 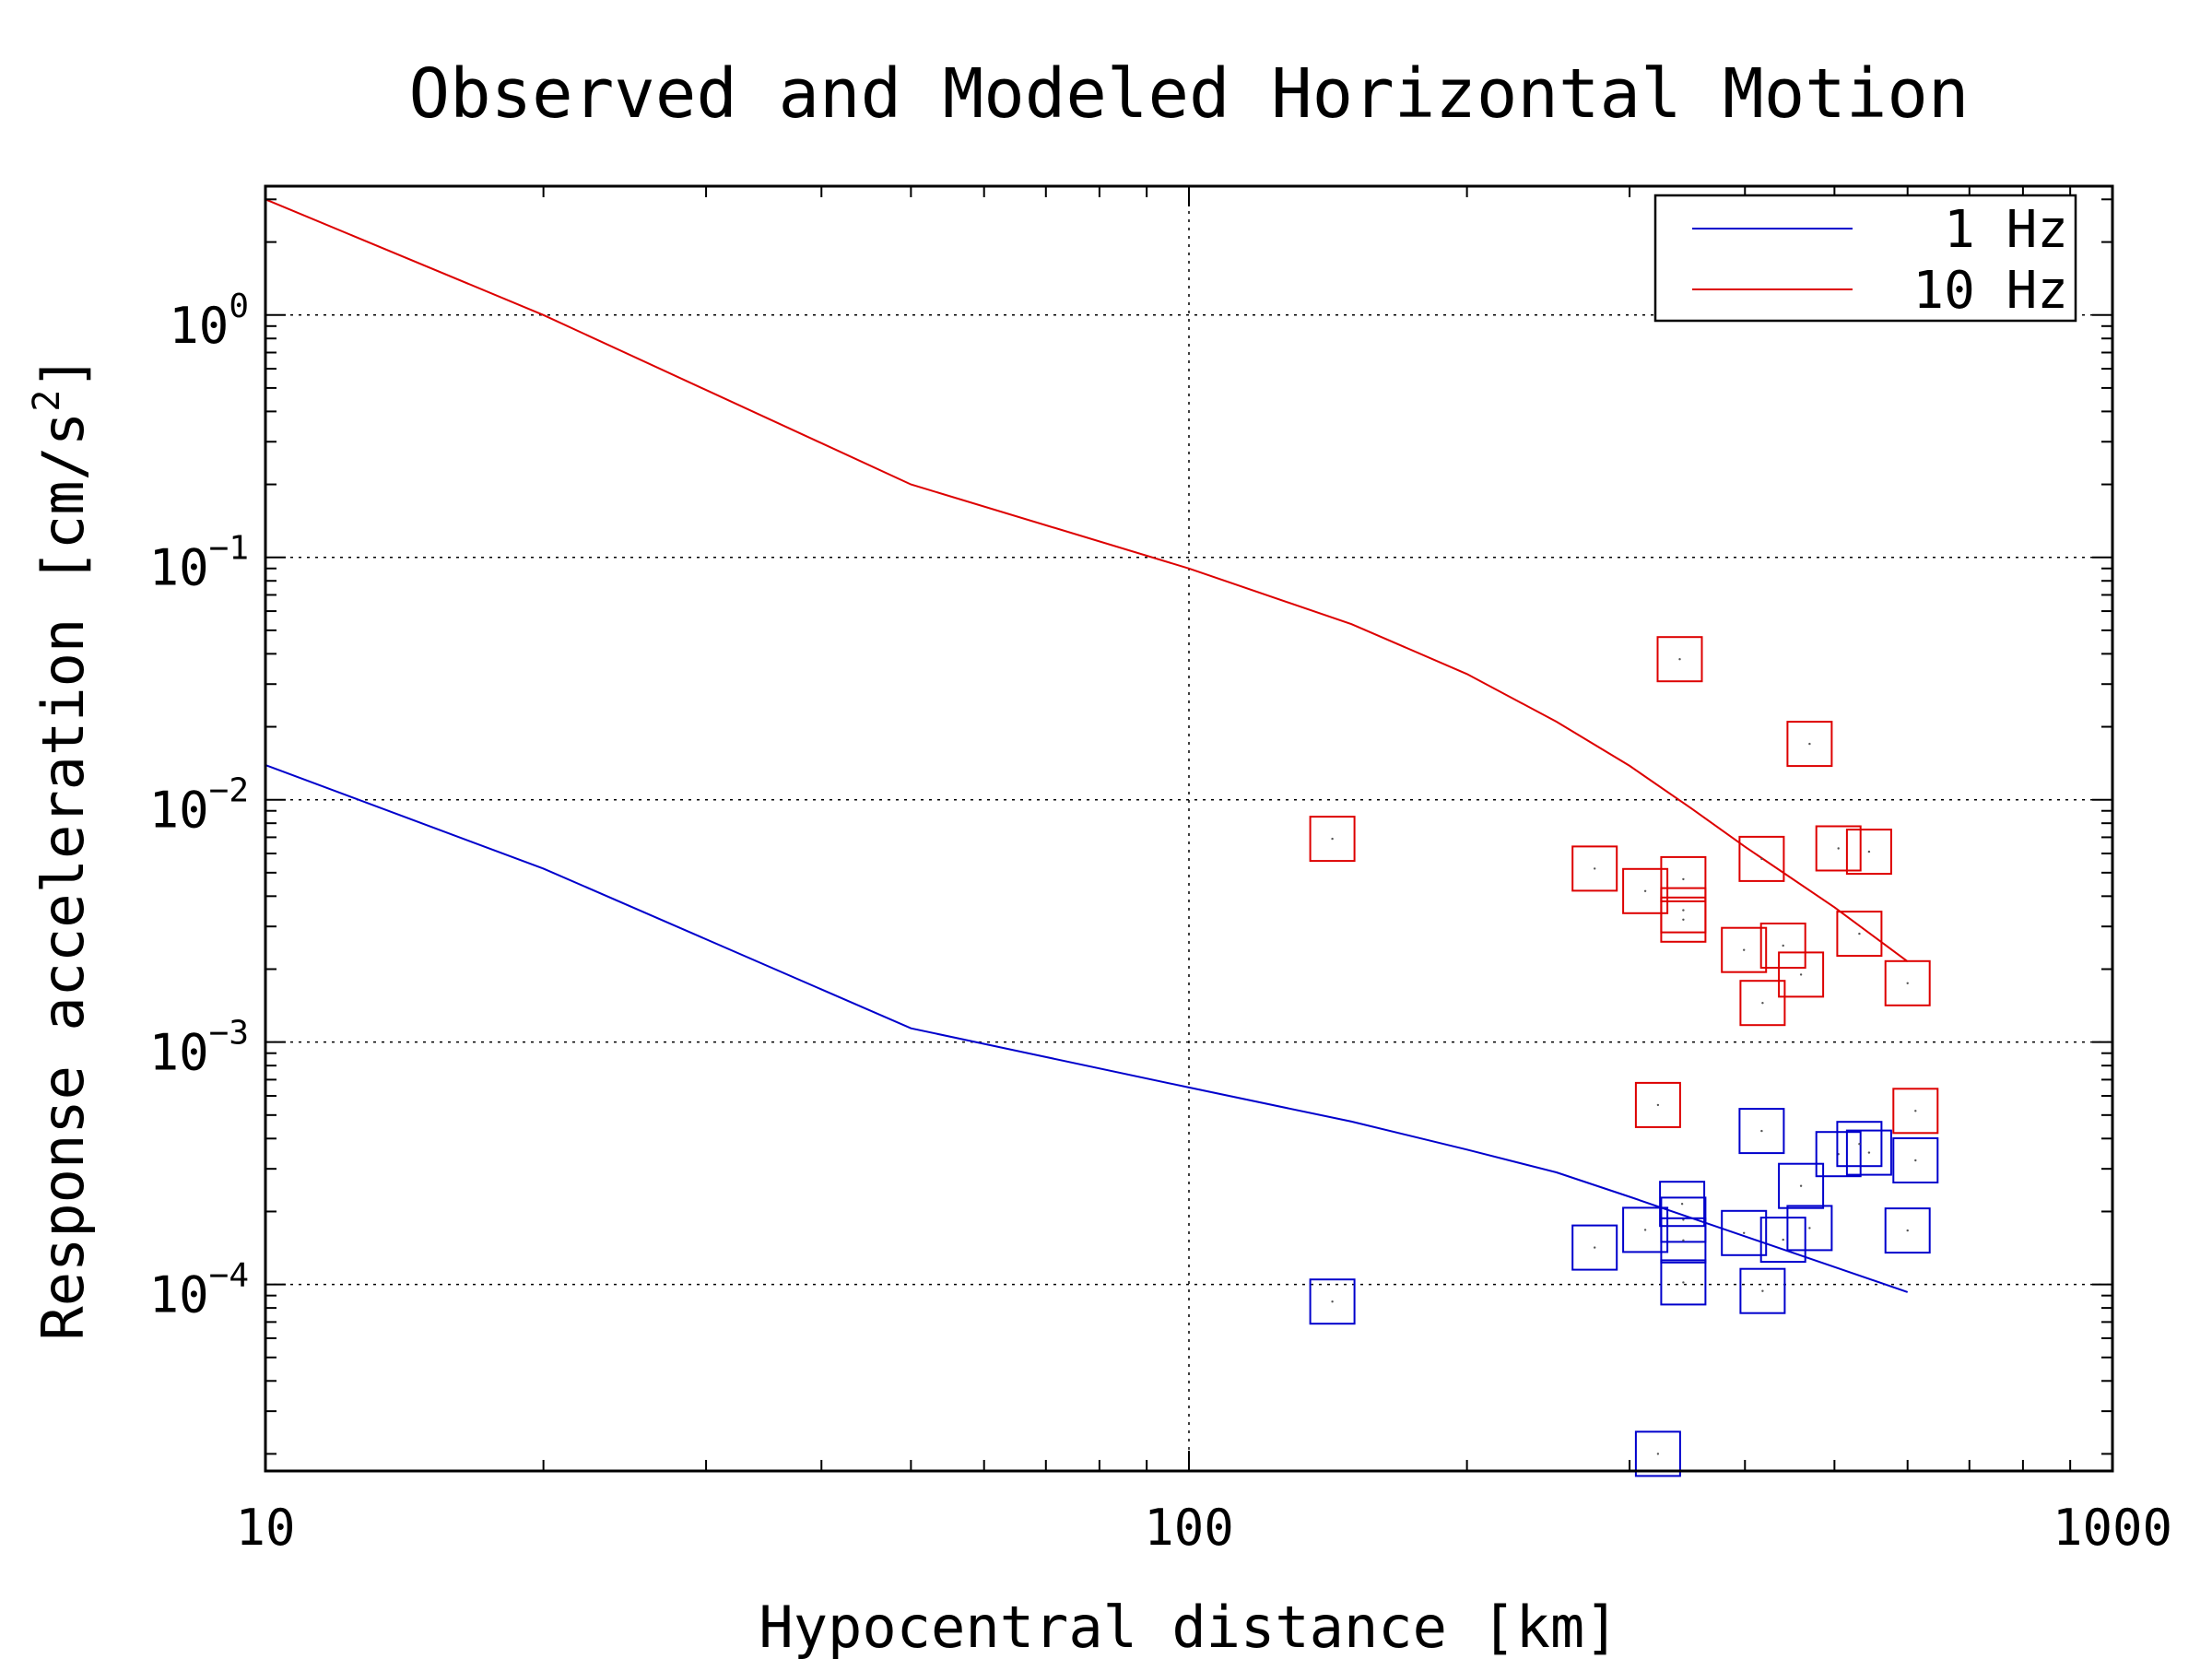 What do you see at coordinates (209, 321) in the screenshot?
I see `y-tick-label: 10⁰` at bounding box center [209, 321].